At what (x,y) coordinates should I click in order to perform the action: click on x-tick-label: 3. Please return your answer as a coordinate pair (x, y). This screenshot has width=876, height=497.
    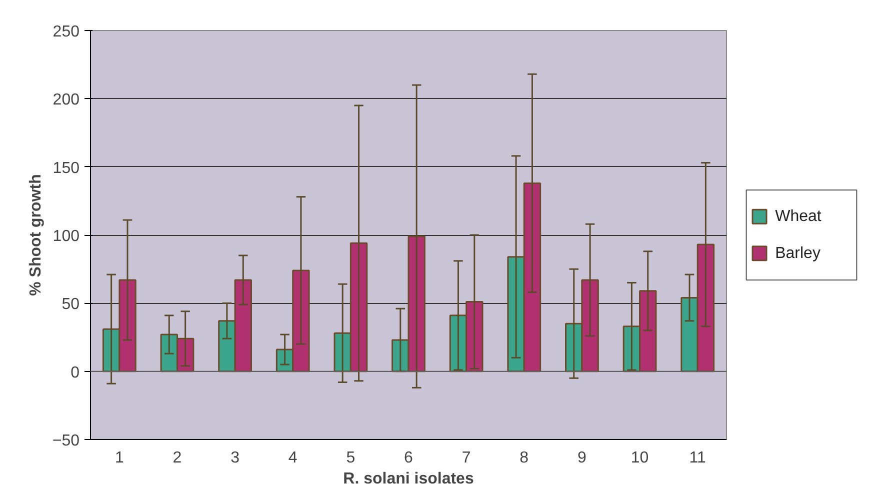
    Looking at the image, I should click on (235, 458).